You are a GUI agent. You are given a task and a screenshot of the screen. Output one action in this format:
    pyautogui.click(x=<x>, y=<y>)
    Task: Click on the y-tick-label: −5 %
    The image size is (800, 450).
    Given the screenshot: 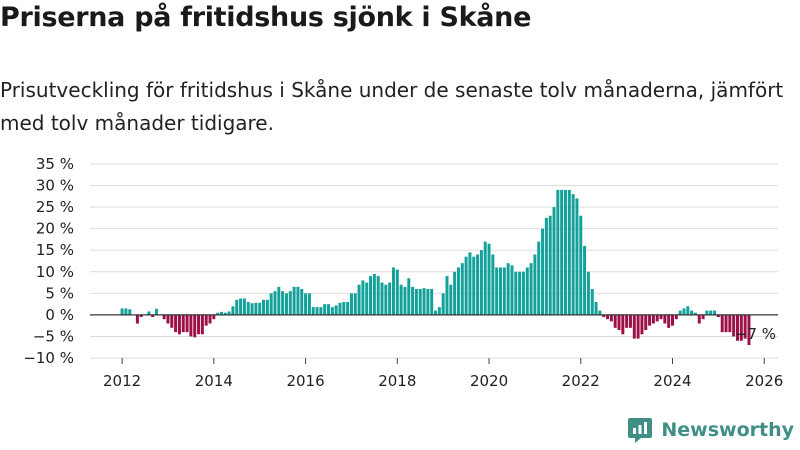 What is the action you would take?
    pyautogui.click(x=53, y=336)
    